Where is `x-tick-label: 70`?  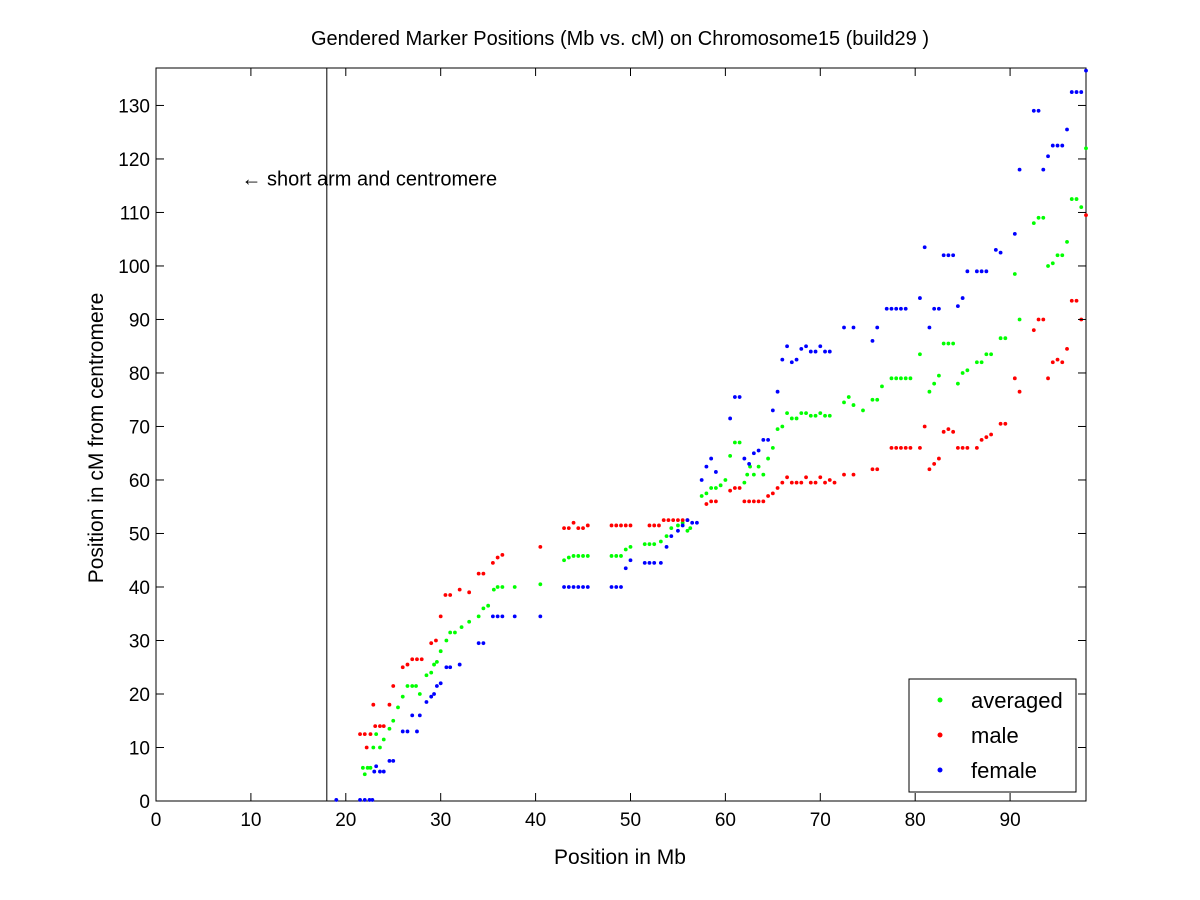
x-tick-label: 70 is located at coordinates (820, 820).